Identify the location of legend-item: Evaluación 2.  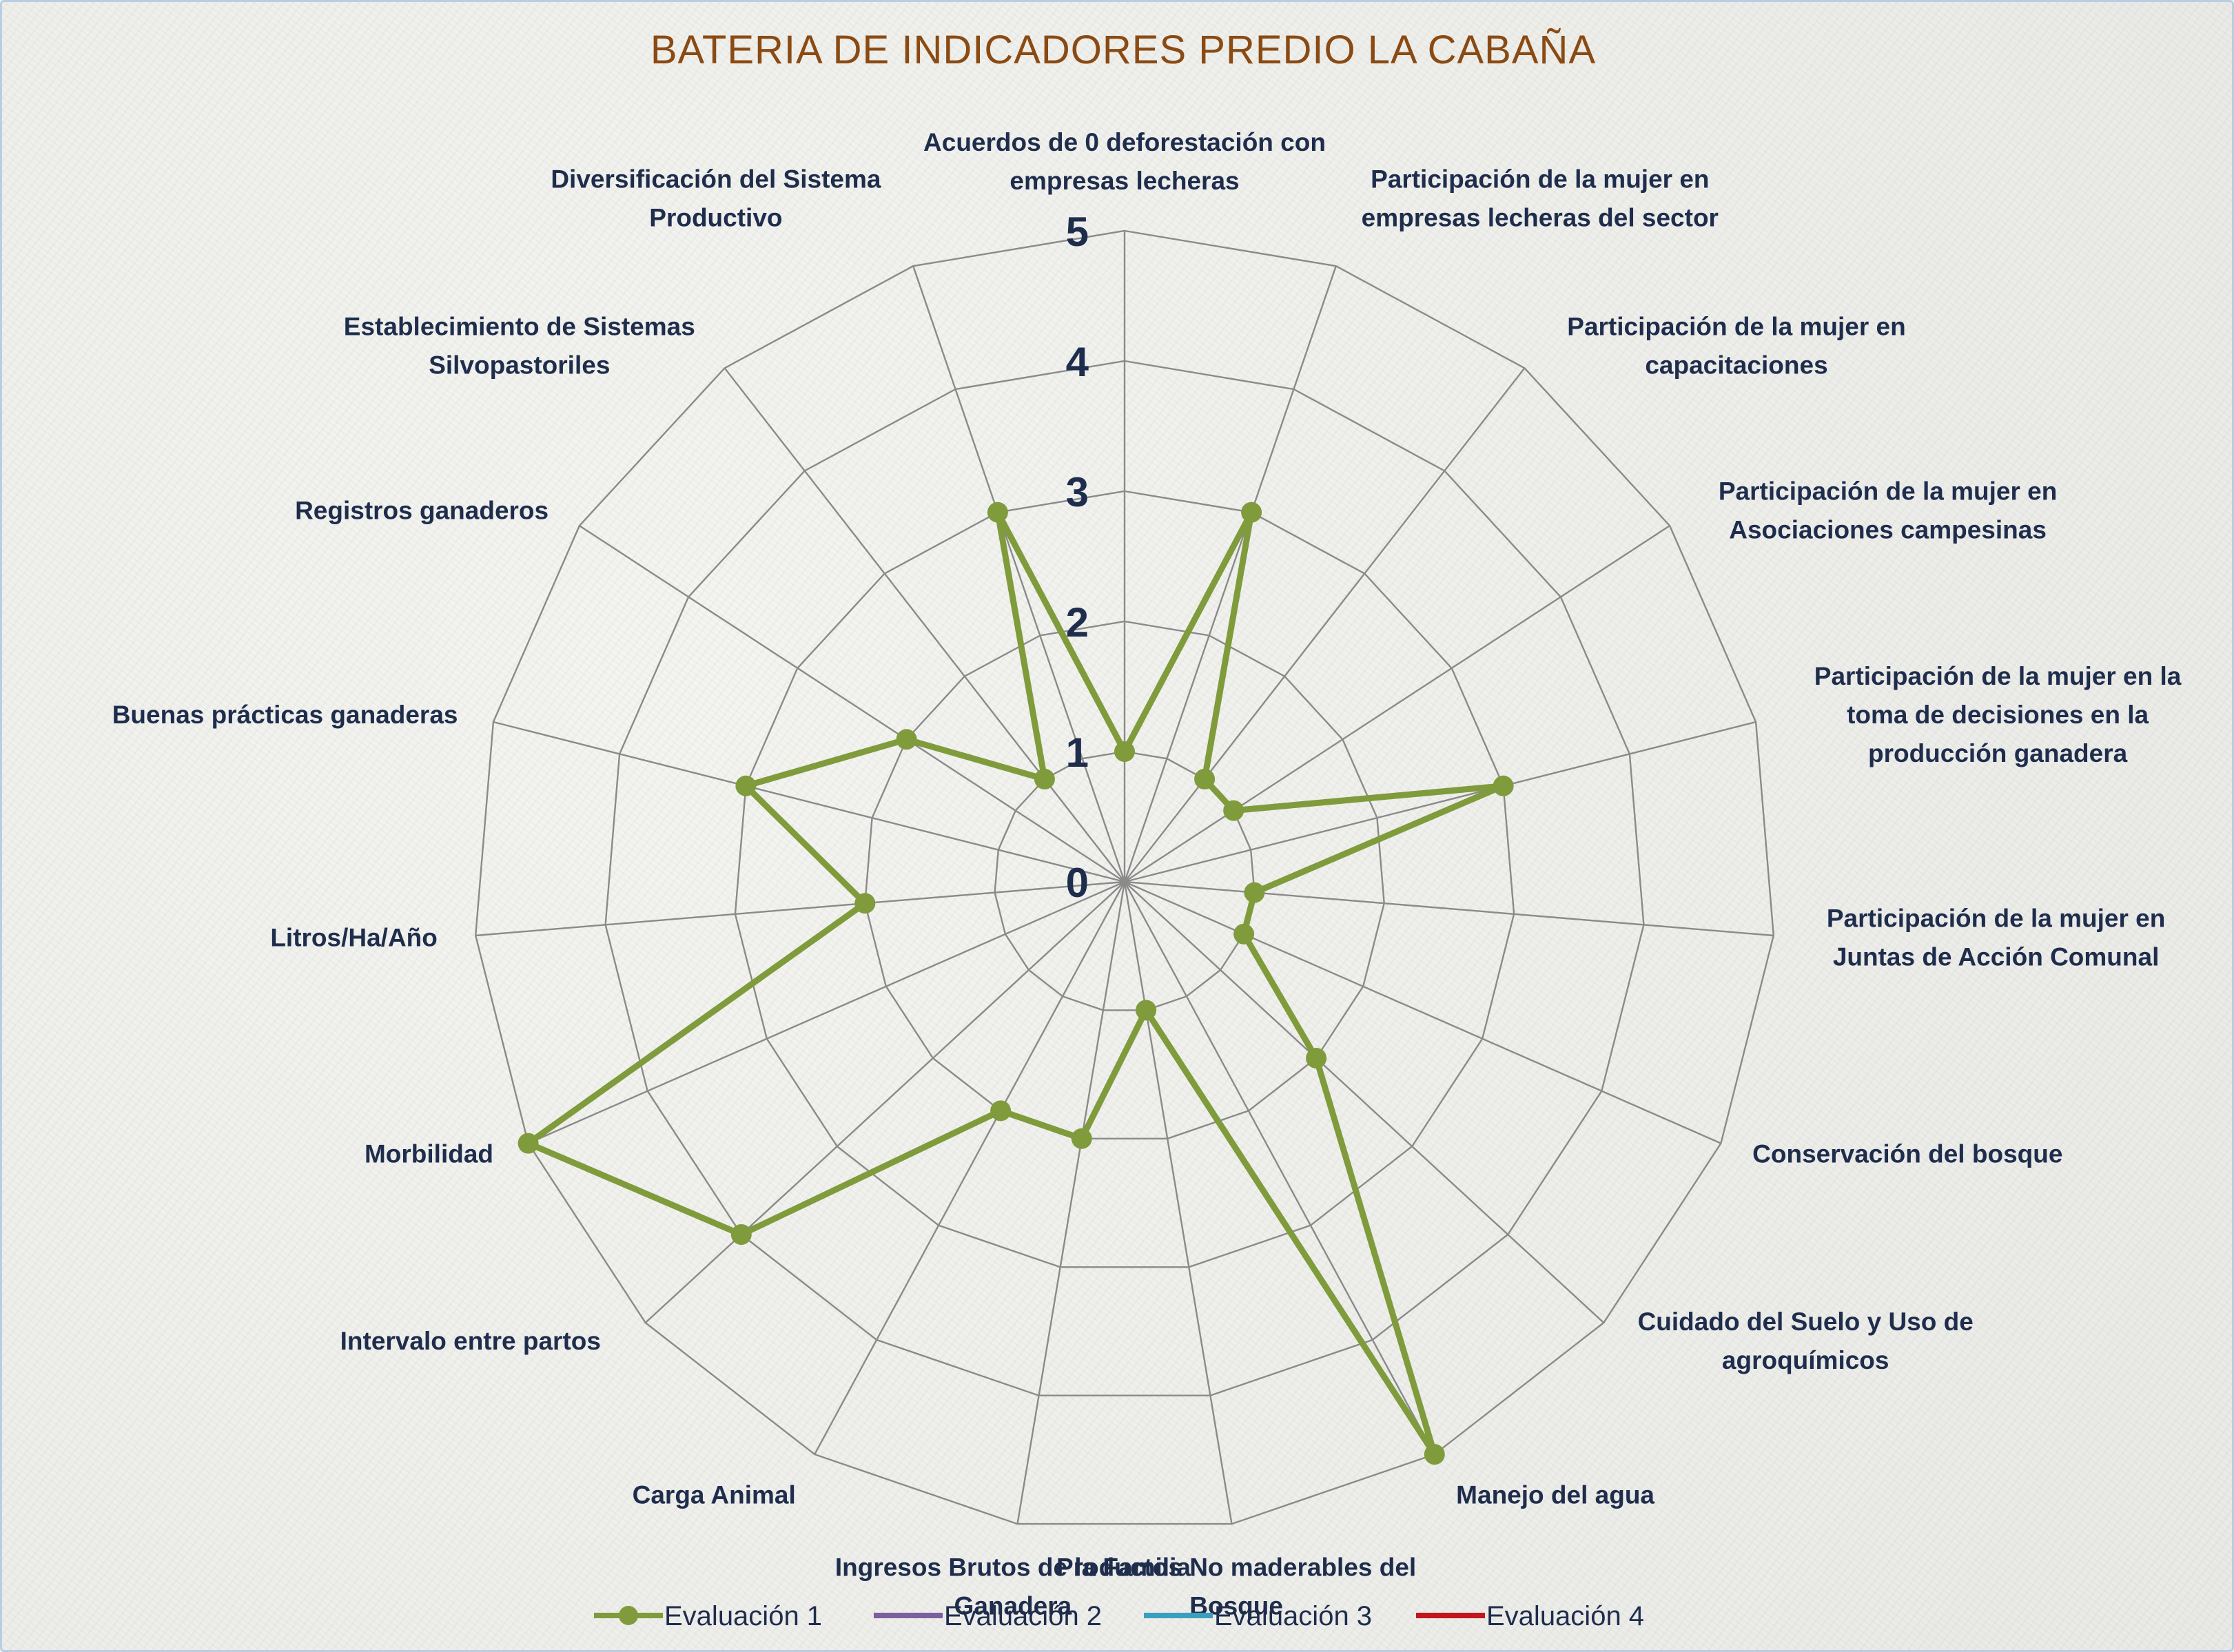
(988, 1616).